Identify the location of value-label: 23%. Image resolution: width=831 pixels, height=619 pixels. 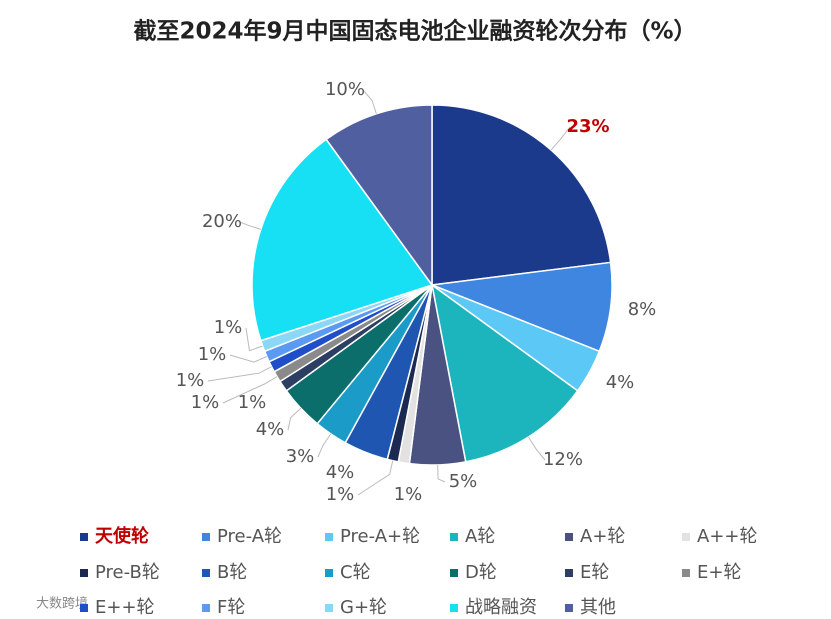
(587, 126).